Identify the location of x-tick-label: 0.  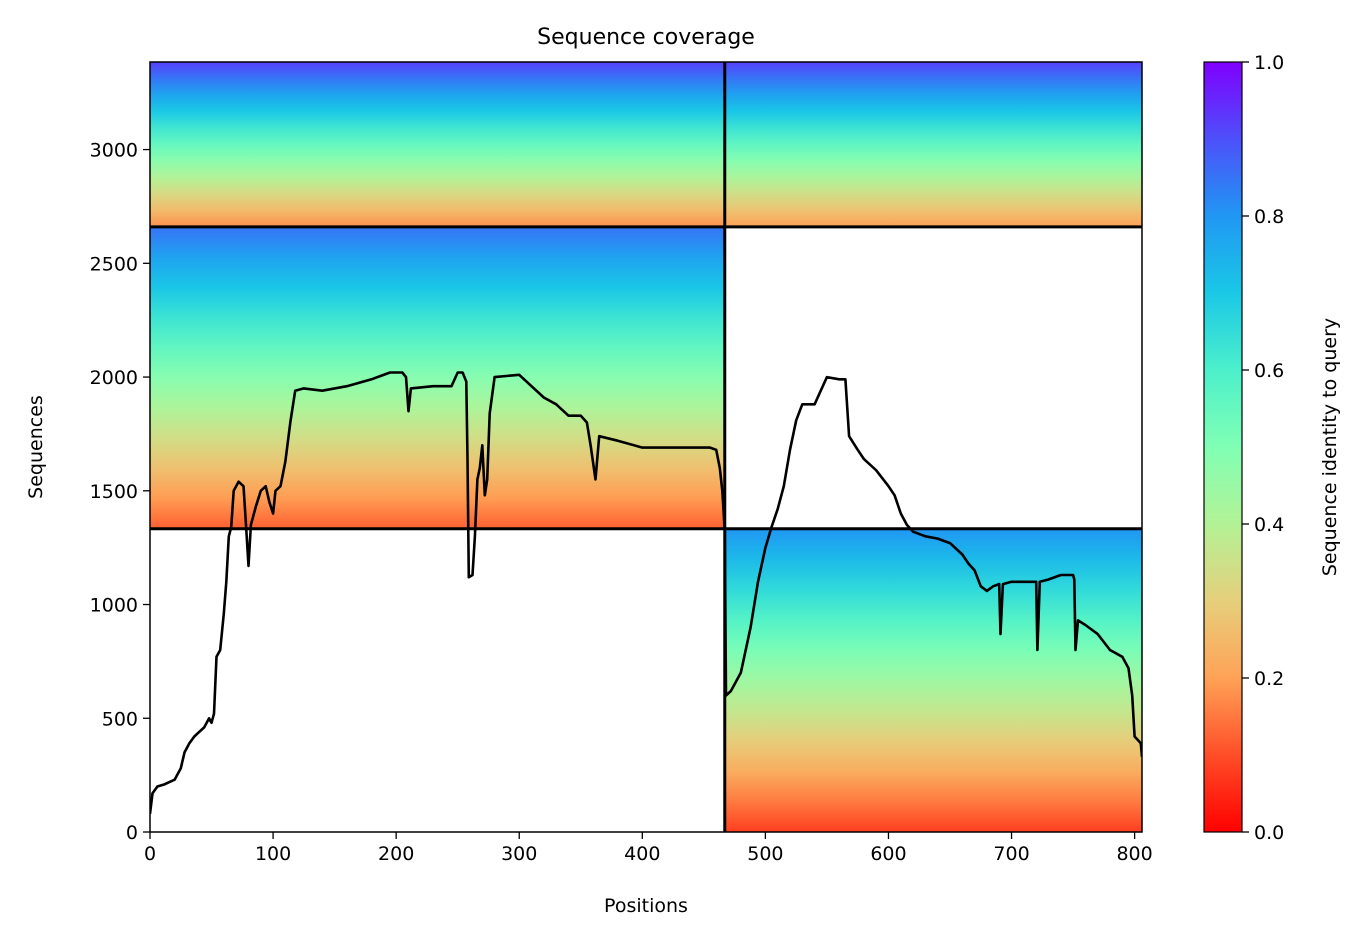
(150, 854).